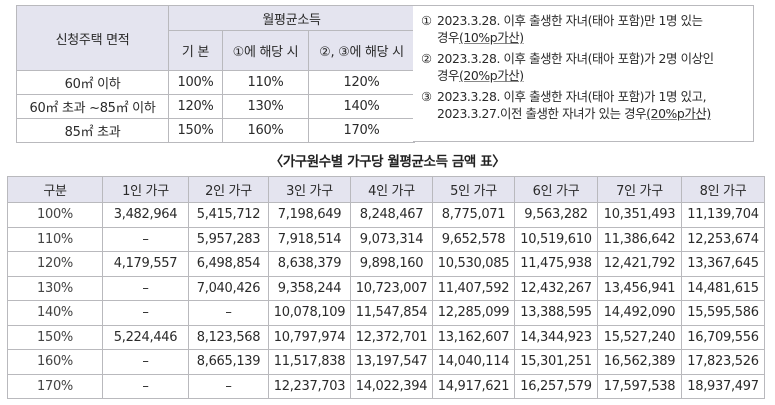 The width and height of the screenshot is (775, 405). Describe the element at coordinates (309, 189) in the screenshot. I see `header-3-person: 3인 가구` at that location.